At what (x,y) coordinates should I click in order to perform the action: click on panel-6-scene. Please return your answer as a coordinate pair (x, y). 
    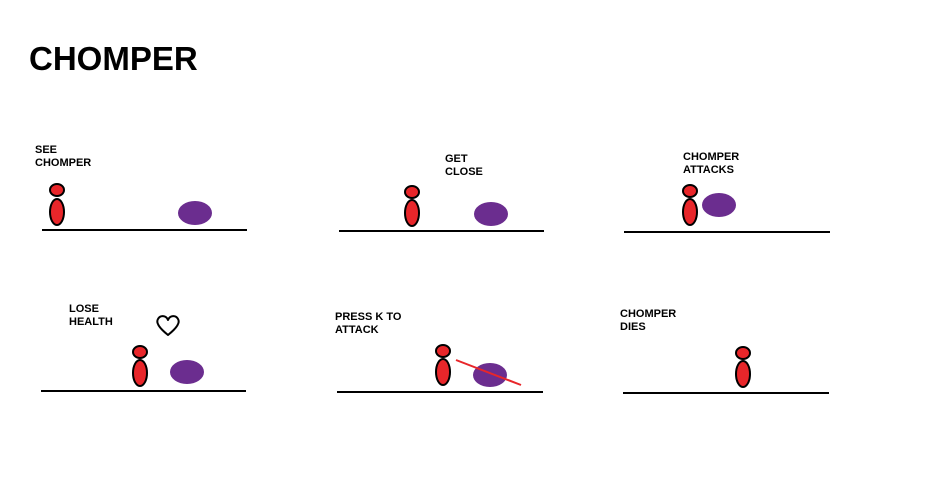
    Looking at the image, I should click on (726, 370).